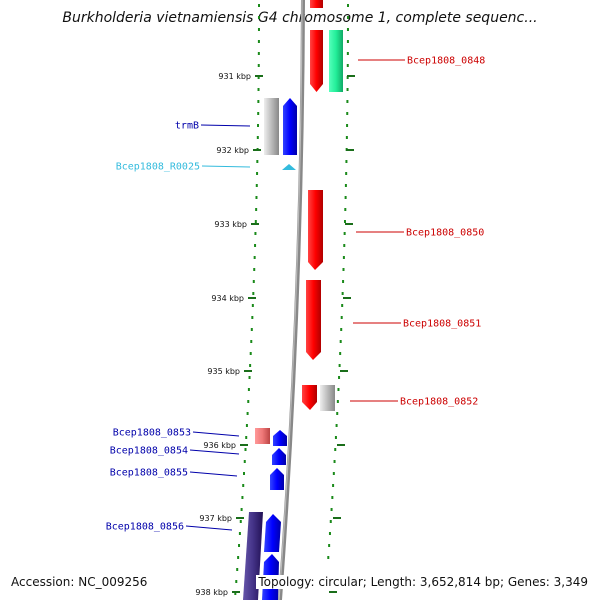  Describe the element at coordinates (327, 398) in the screenshot. I see `gene-bcep1808-0852b` at that location.